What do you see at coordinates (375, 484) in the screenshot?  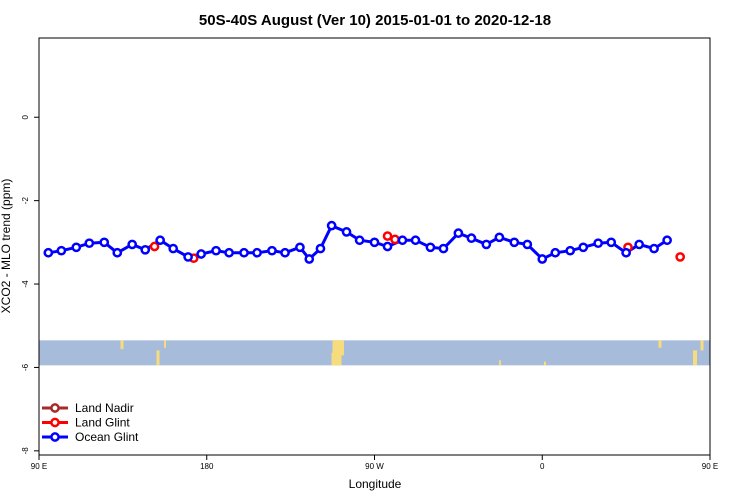 I see `x-axis-label: Longitude` at bounding box center [375, 484].